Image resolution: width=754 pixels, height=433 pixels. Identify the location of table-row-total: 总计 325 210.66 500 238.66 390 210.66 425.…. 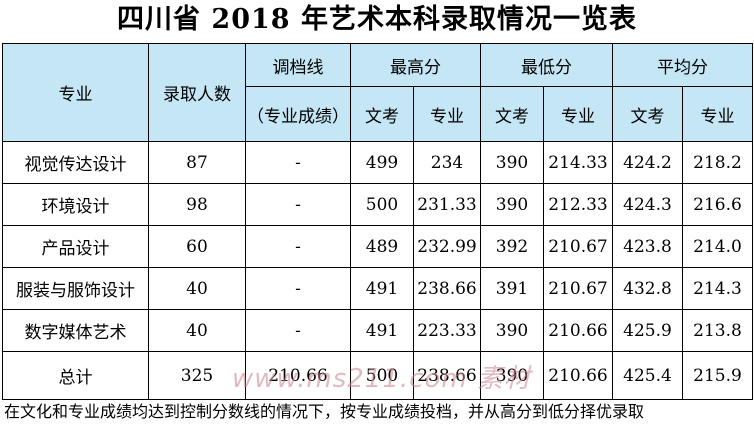
(377, 375).